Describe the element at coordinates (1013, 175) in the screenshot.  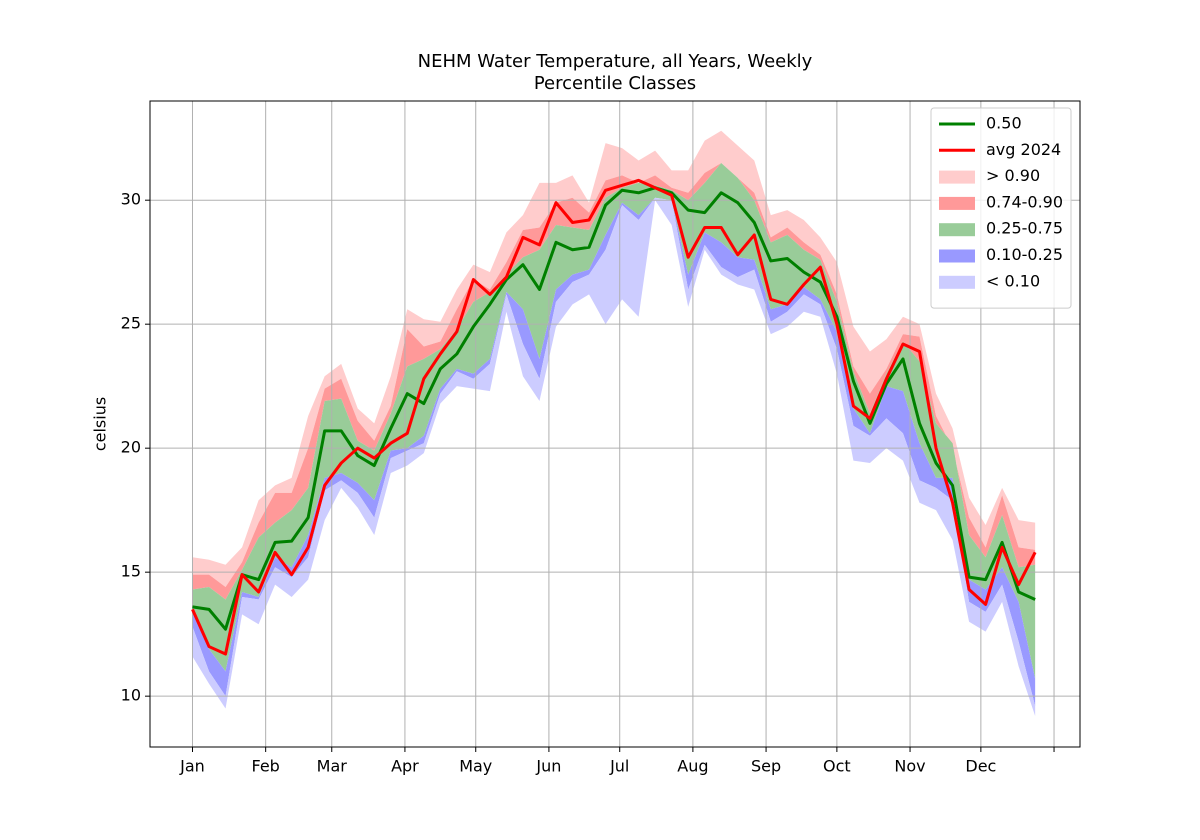
I see `legend-label: > 0.90` at that location.